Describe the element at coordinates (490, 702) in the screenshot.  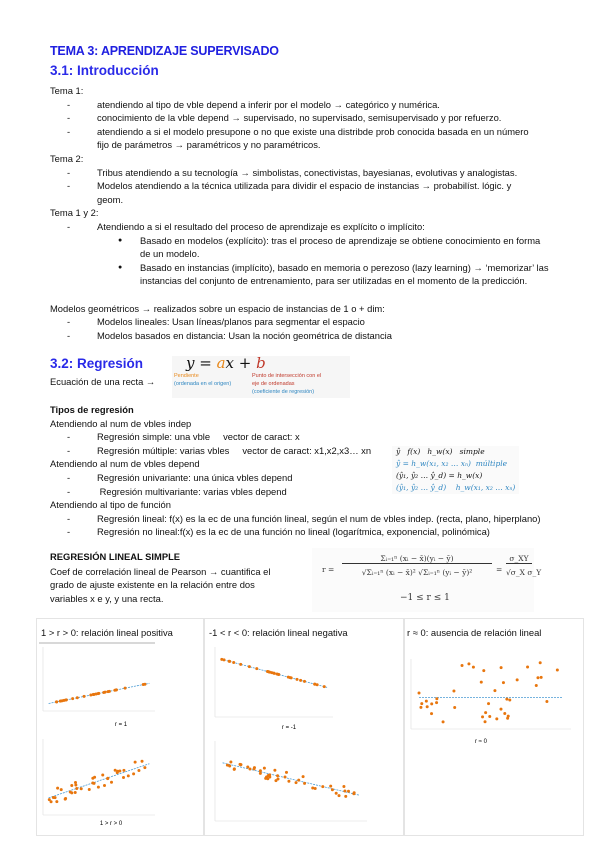
I see `zero-plot: r ≈ 0` at that location.